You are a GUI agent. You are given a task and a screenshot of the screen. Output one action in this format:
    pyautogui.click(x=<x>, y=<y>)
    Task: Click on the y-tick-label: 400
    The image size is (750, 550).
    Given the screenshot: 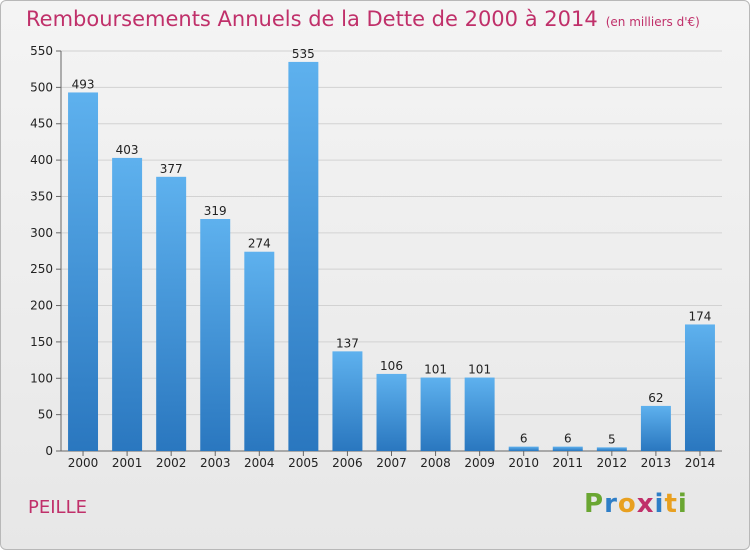 What is the action you would take?
    pyautogui.click(x=41, y=160)
    